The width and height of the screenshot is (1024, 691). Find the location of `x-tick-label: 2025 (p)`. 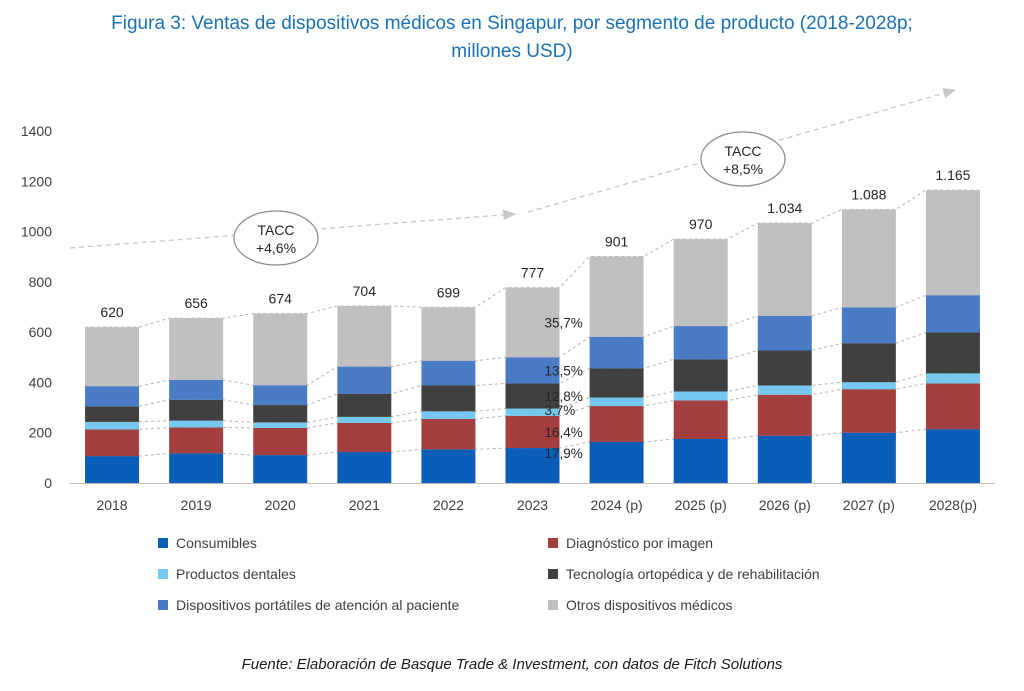

x-tick-label: 2025 (p) is located at coordinates (701, 505).